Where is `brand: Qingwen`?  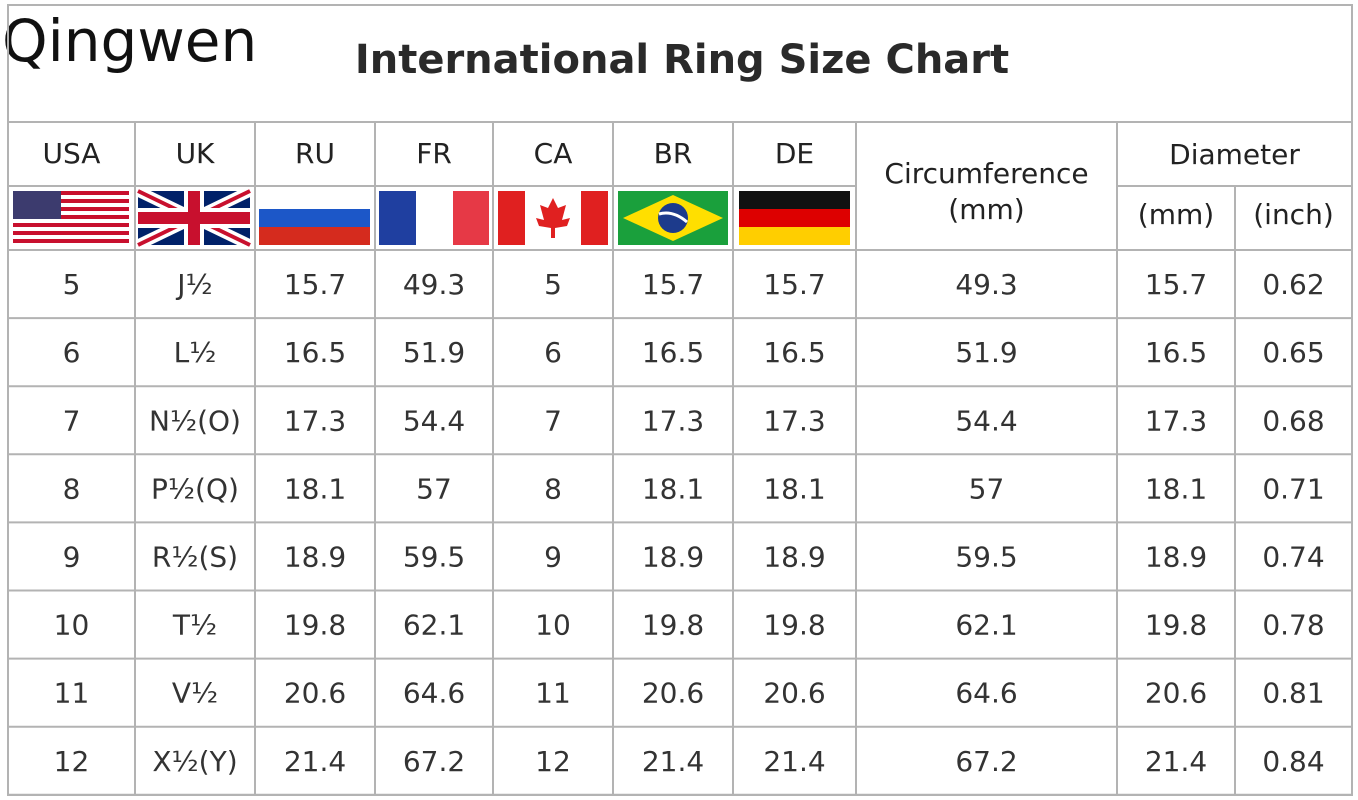 brand: Qingwen is located at coordinates (129, 41).